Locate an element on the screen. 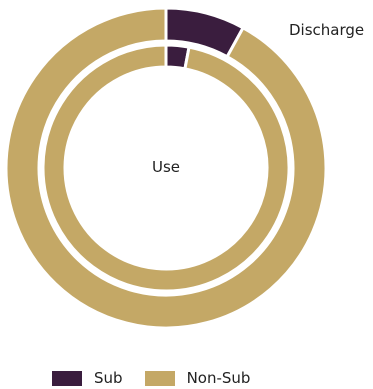 This screenshot has width=373, height=389. legend-label-non-sub: Non-Sub is located at coordinates (218, 378).